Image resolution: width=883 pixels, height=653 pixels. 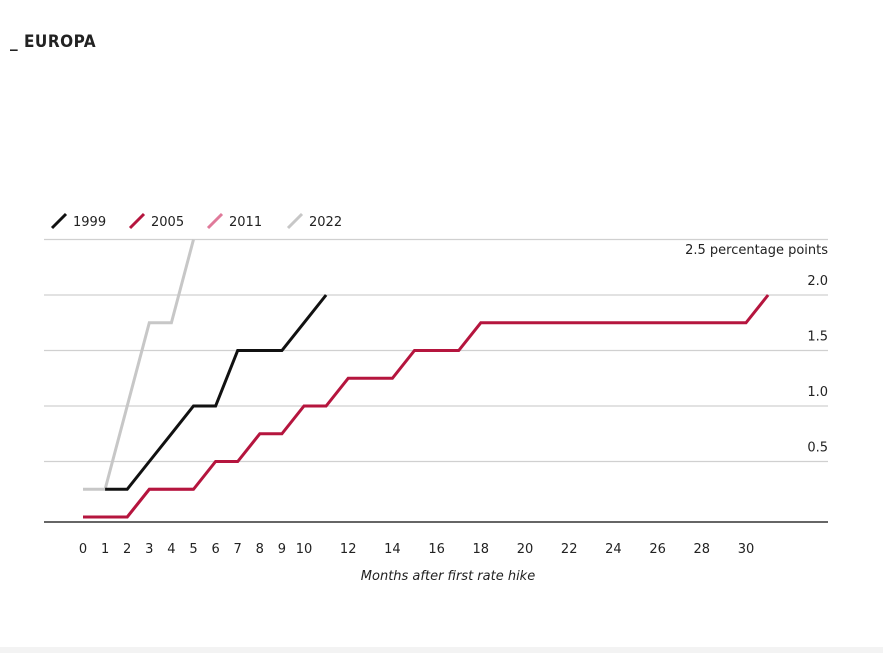 What do you see at coordinates (171, 549) in the screenshot?
I see `x-tick-label: 4` at bounding box center [171, 549].